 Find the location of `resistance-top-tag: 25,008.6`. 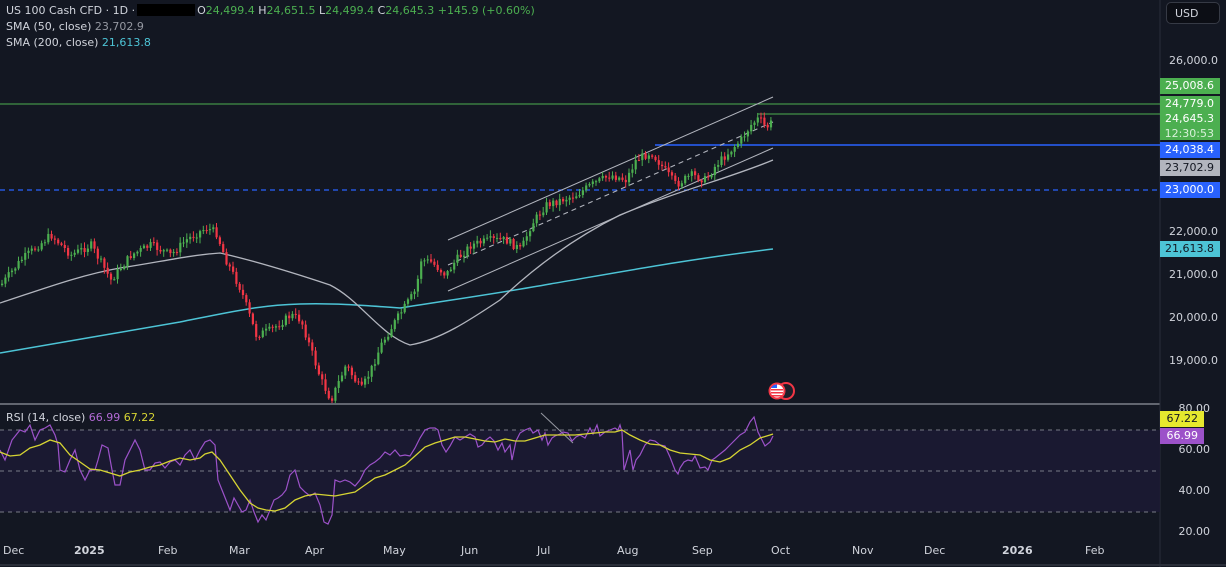

resistance-top-tag: 25,008.6 is located at coordinates (1190, 86).